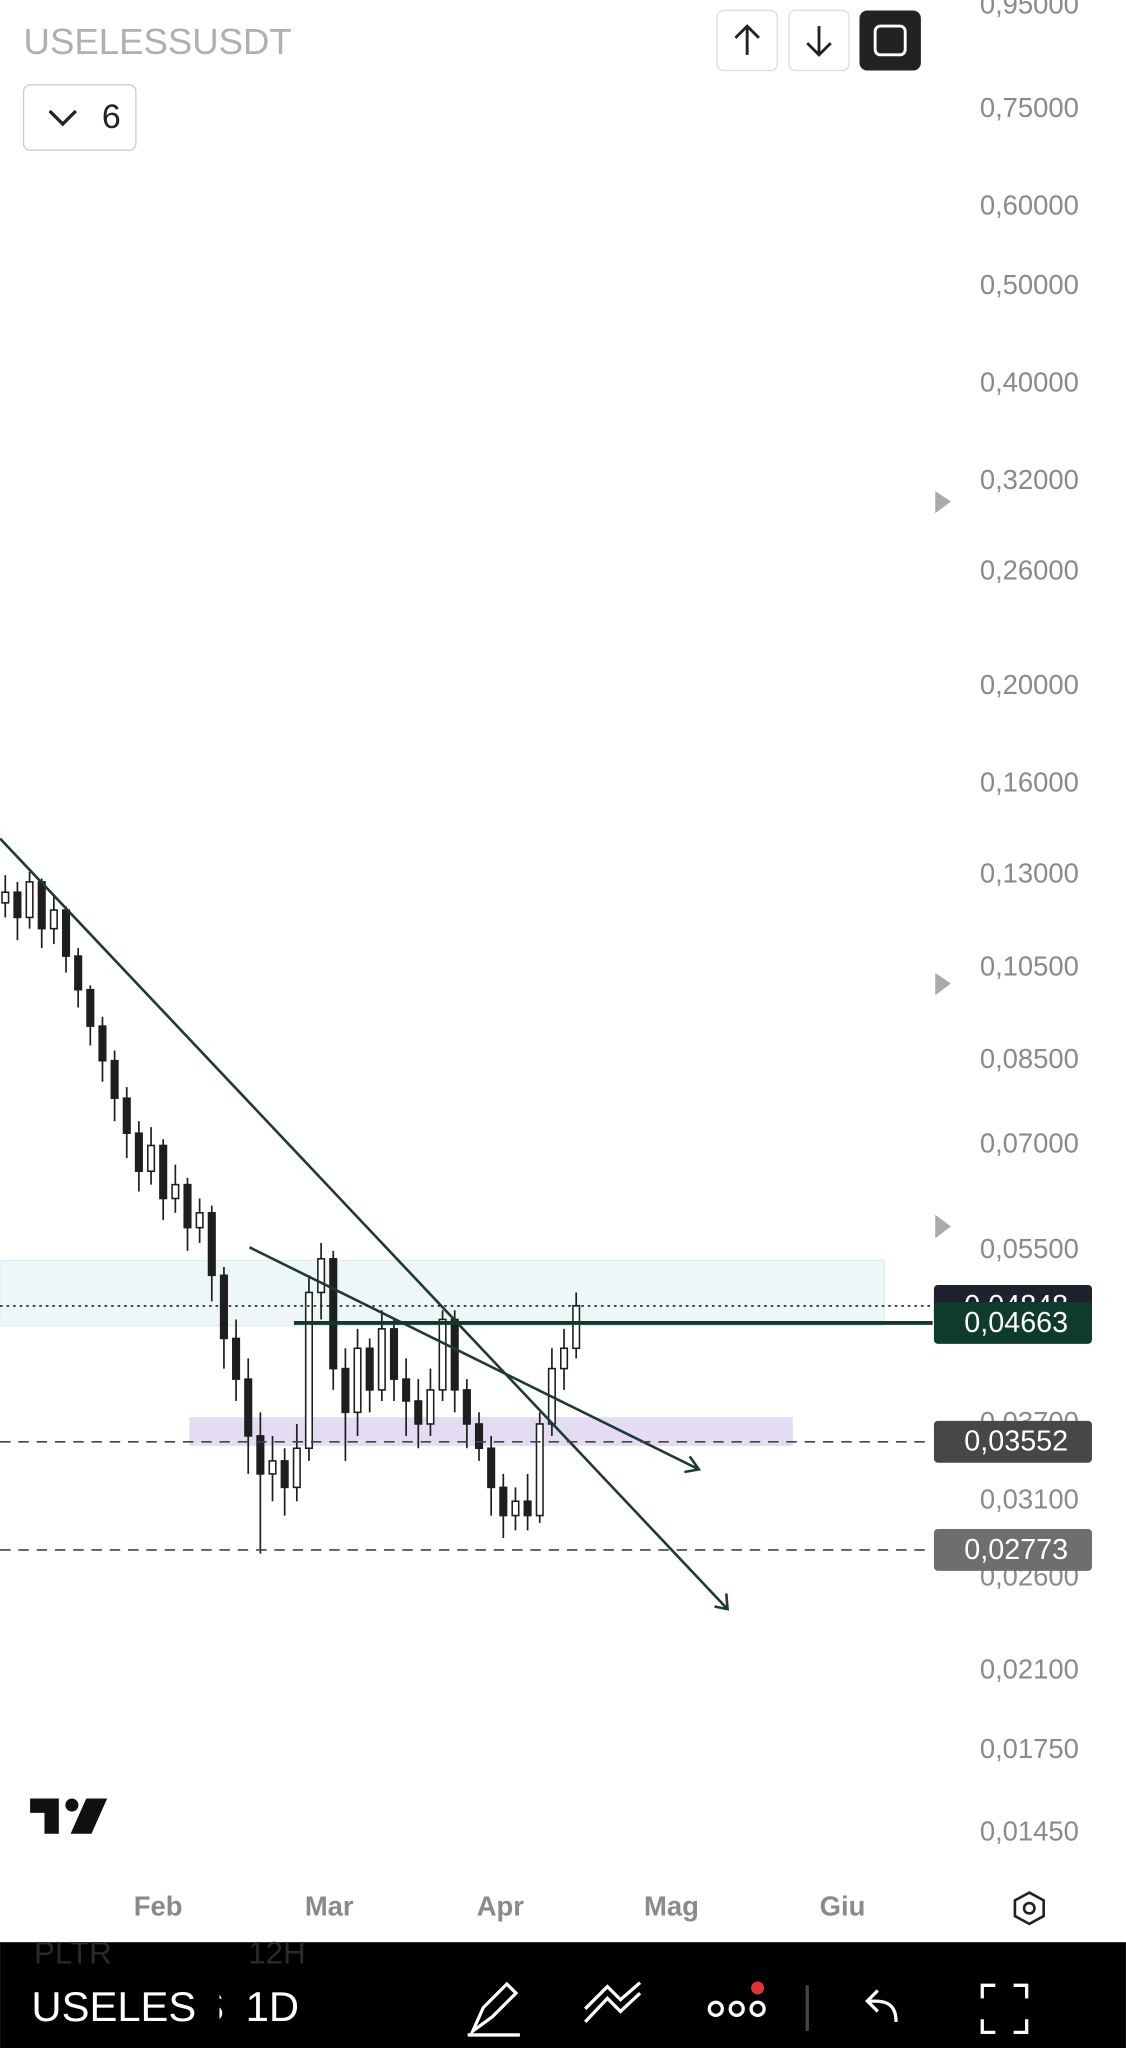  I want to click on x-tick-label: Apr, so click(501, 1905).